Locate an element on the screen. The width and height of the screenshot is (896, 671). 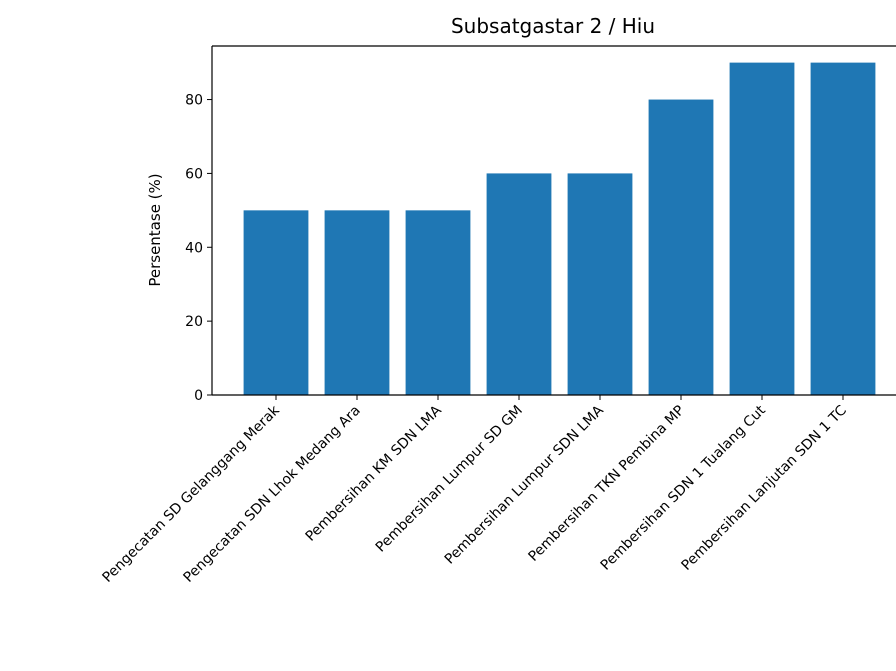
x-tick-label: Pembersihan KM SDN LMA is located at coordinates (374, 473).